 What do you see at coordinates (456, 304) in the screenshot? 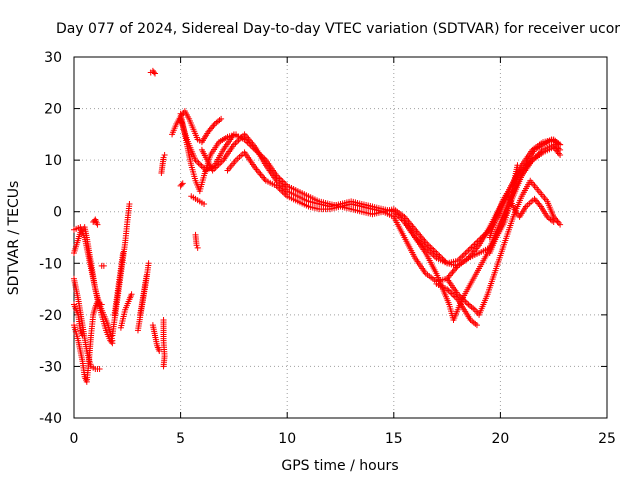
I see `series-track-aa` at bounding box center [456, 304].